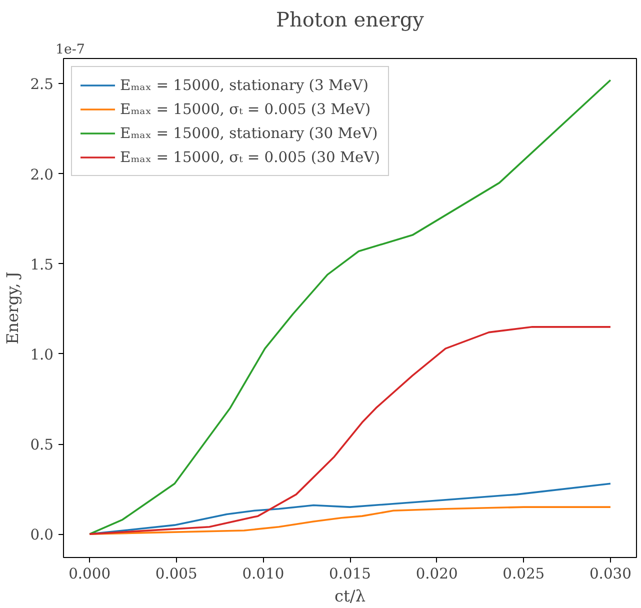  What do you see at coordinates (249, 133) in the screenshot?
I see `legend-label: Eₘₐₓ = 15000, stationary (30 MeV)` at bounding box center [249, 133].